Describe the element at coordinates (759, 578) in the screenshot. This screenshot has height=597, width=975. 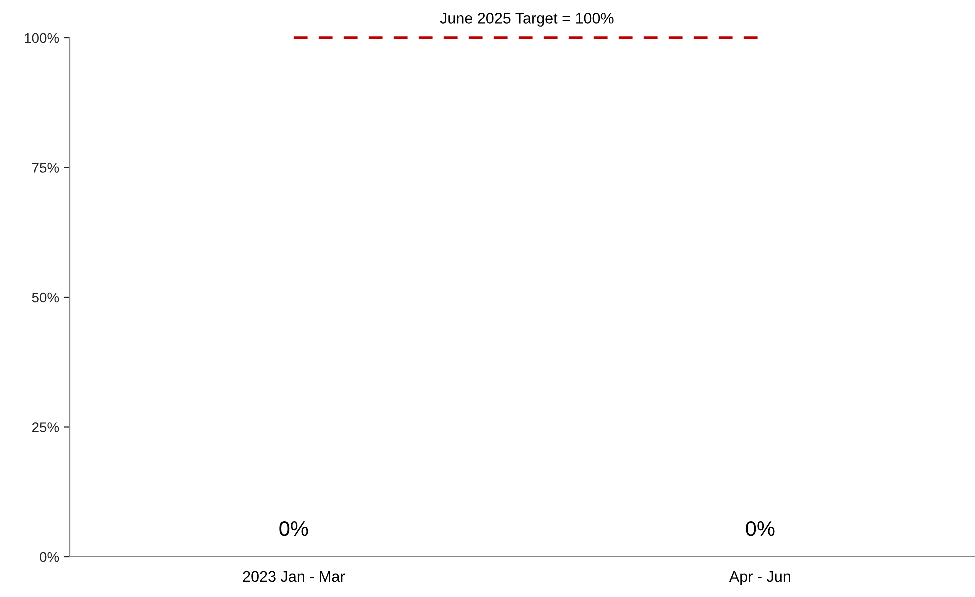
I see `x-tick-label: Apr - Jun` at that location.